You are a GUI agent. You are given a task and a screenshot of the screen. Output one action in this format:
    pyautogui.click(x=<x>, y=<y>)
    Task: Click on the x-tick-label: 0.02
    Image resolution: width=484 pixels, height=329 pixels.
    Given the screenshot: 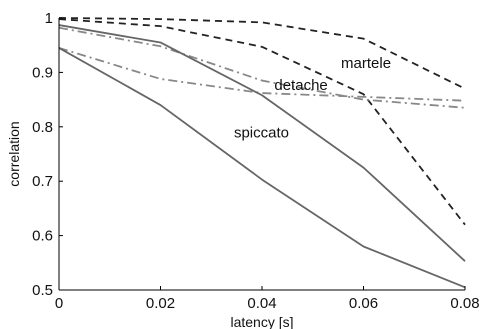 What is the action you would take?
    pyautogui.click(x=160, y=303)
    